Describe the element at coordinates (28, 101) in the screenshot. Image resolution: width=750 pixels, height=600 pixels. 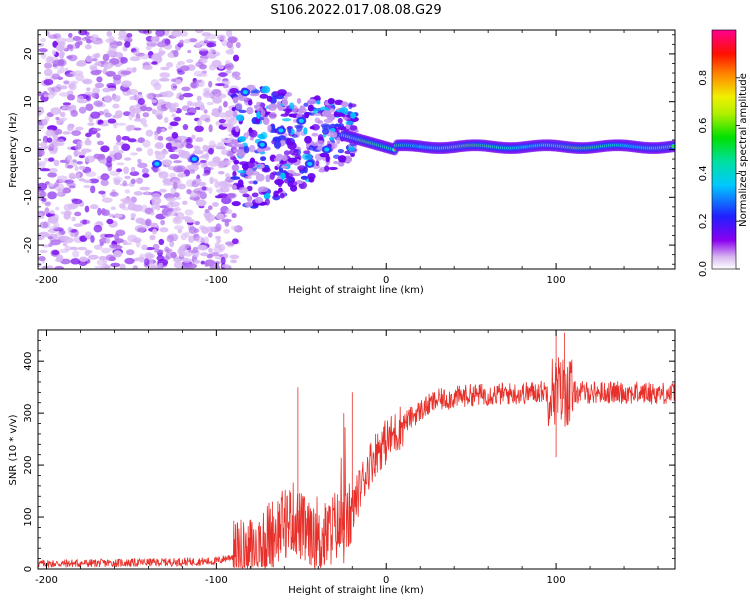
I see `y-tick-label: 10` at that location.